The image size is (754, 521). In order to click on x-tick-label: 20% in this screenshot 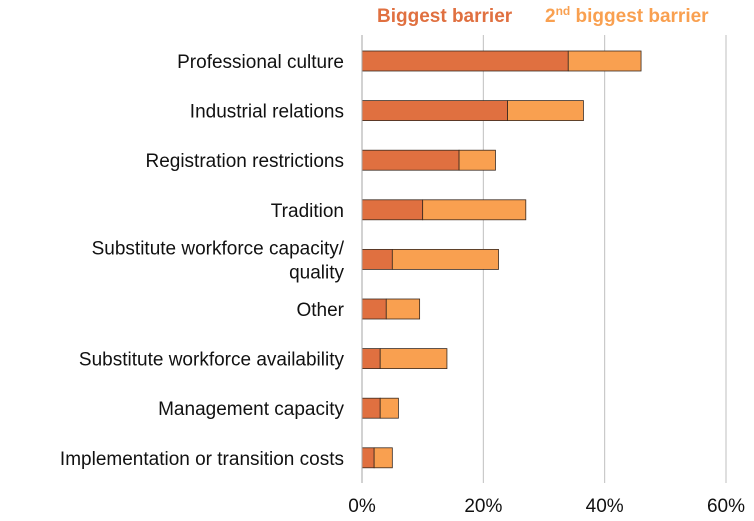, I will do `click(483, 506)`.